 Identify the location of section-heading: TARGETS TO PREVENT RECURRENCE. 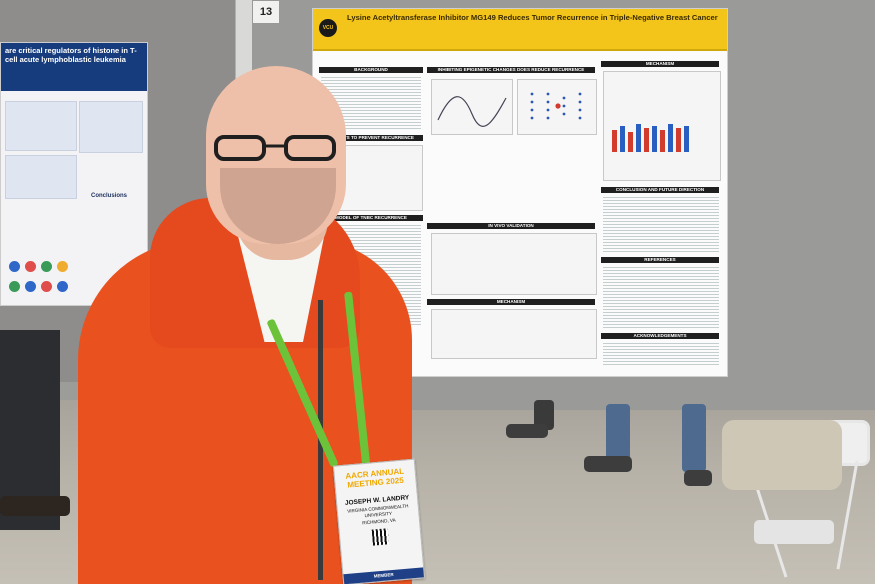
(371, 138).